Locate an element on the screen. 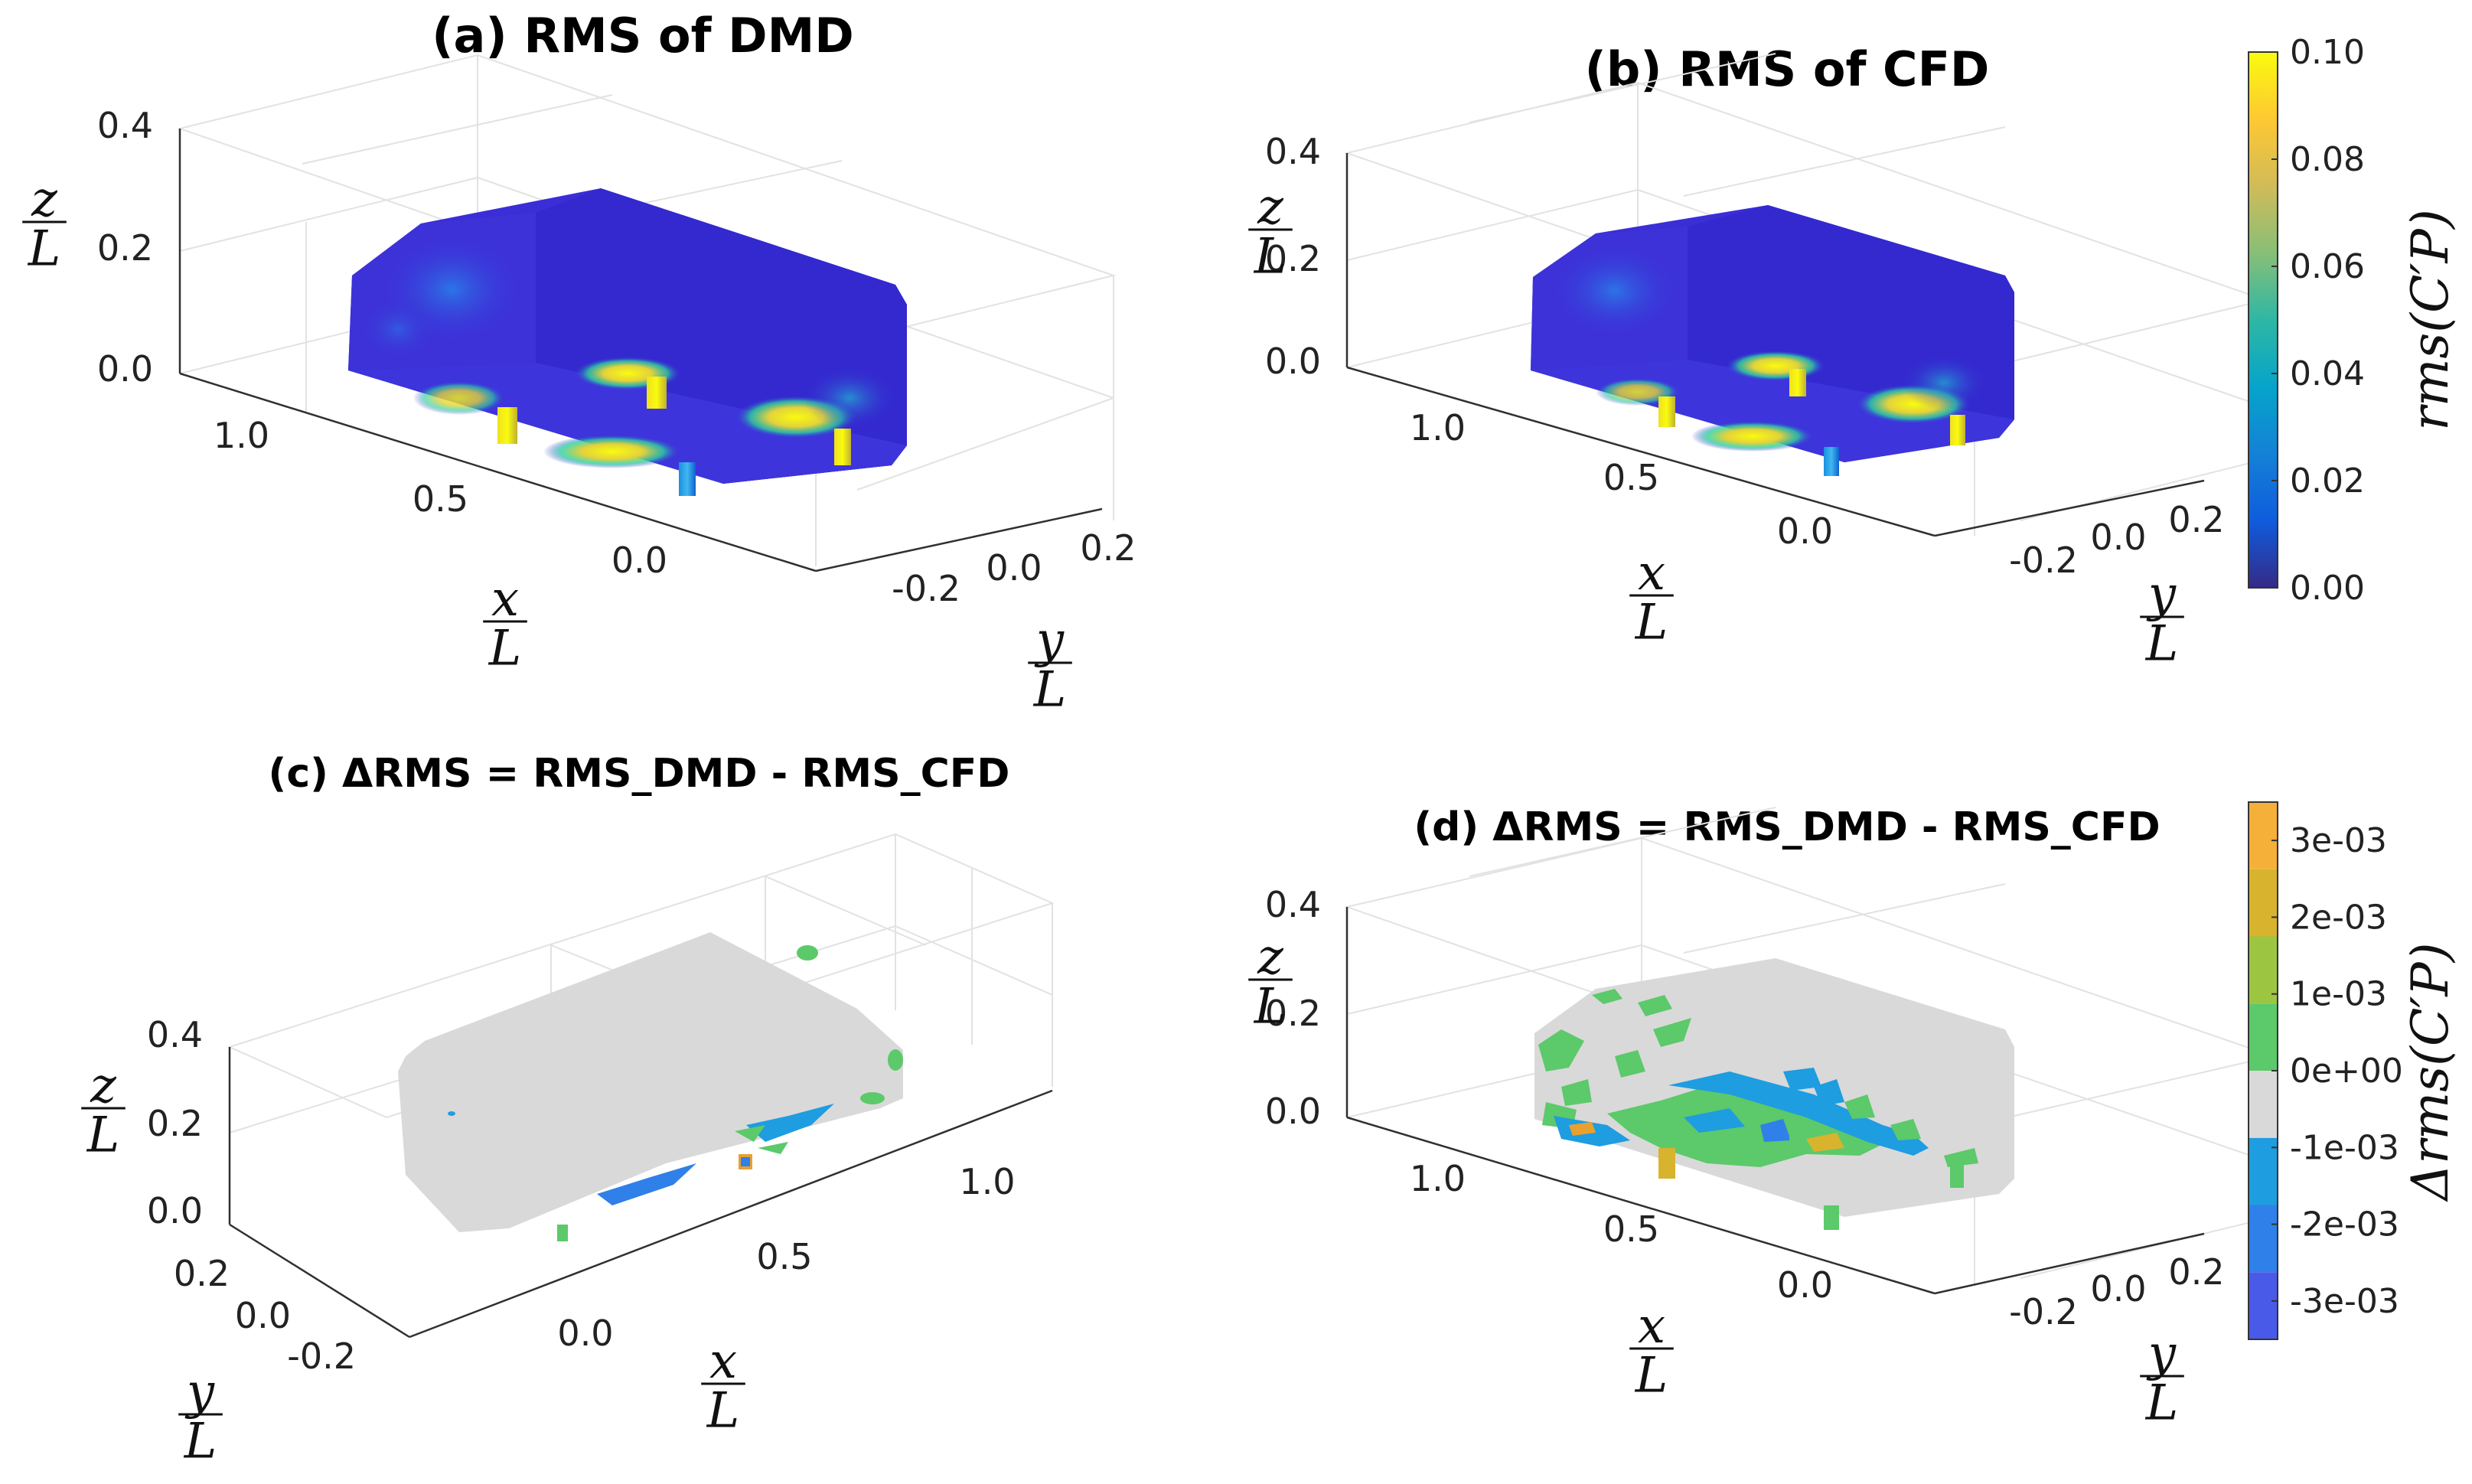 The width and height of the screenshot is (2472, 1484). panel-a-y-label: yL is located at coordinates (1050, 665).